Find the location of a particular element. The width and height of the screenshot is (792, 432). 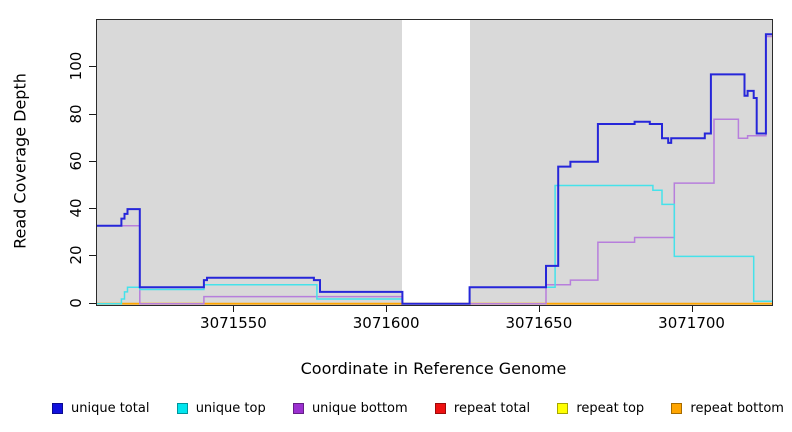

y-axis-tick-label: 40 is located at coordinates (76, 208).